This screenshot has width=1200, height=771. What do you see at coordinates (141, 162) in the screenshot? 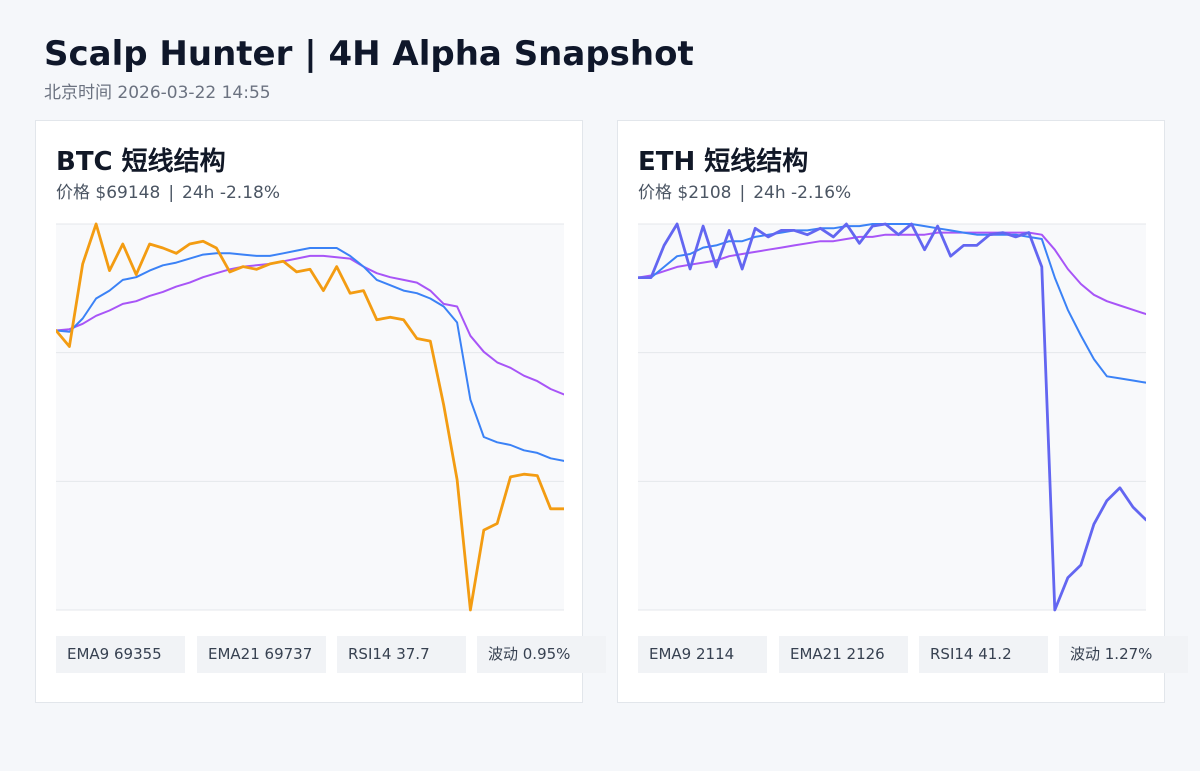
I see `panel-title: BTC 短线结构` at bounding box center [141, 162].